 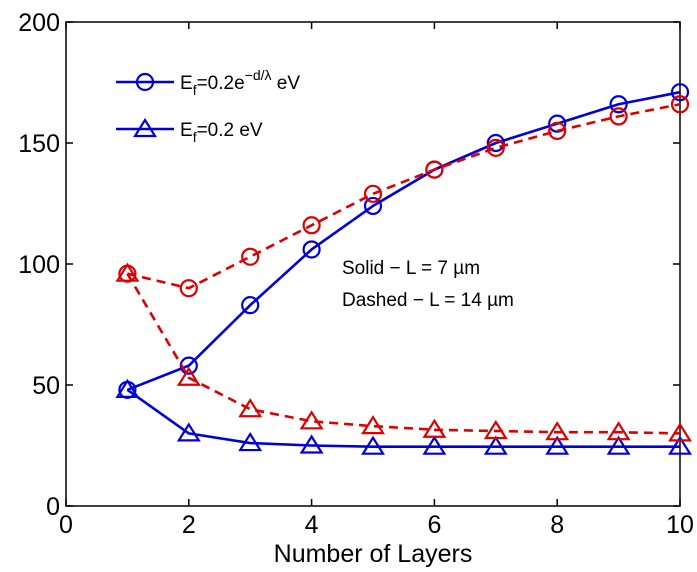 What do you see at coordinates (53, 507) in the screenshot?
I see `y-tick-label: 0` at bounding box center [53, 507].